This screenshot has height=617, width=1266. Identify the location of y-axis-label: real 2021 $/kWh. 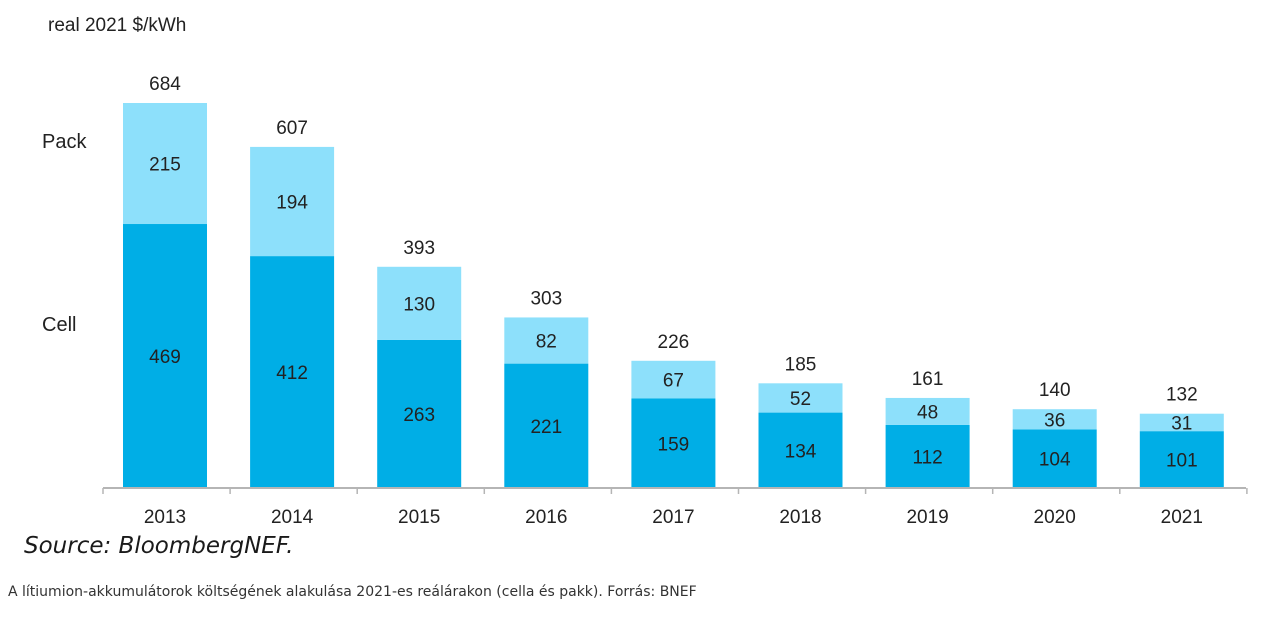
(117, 25).